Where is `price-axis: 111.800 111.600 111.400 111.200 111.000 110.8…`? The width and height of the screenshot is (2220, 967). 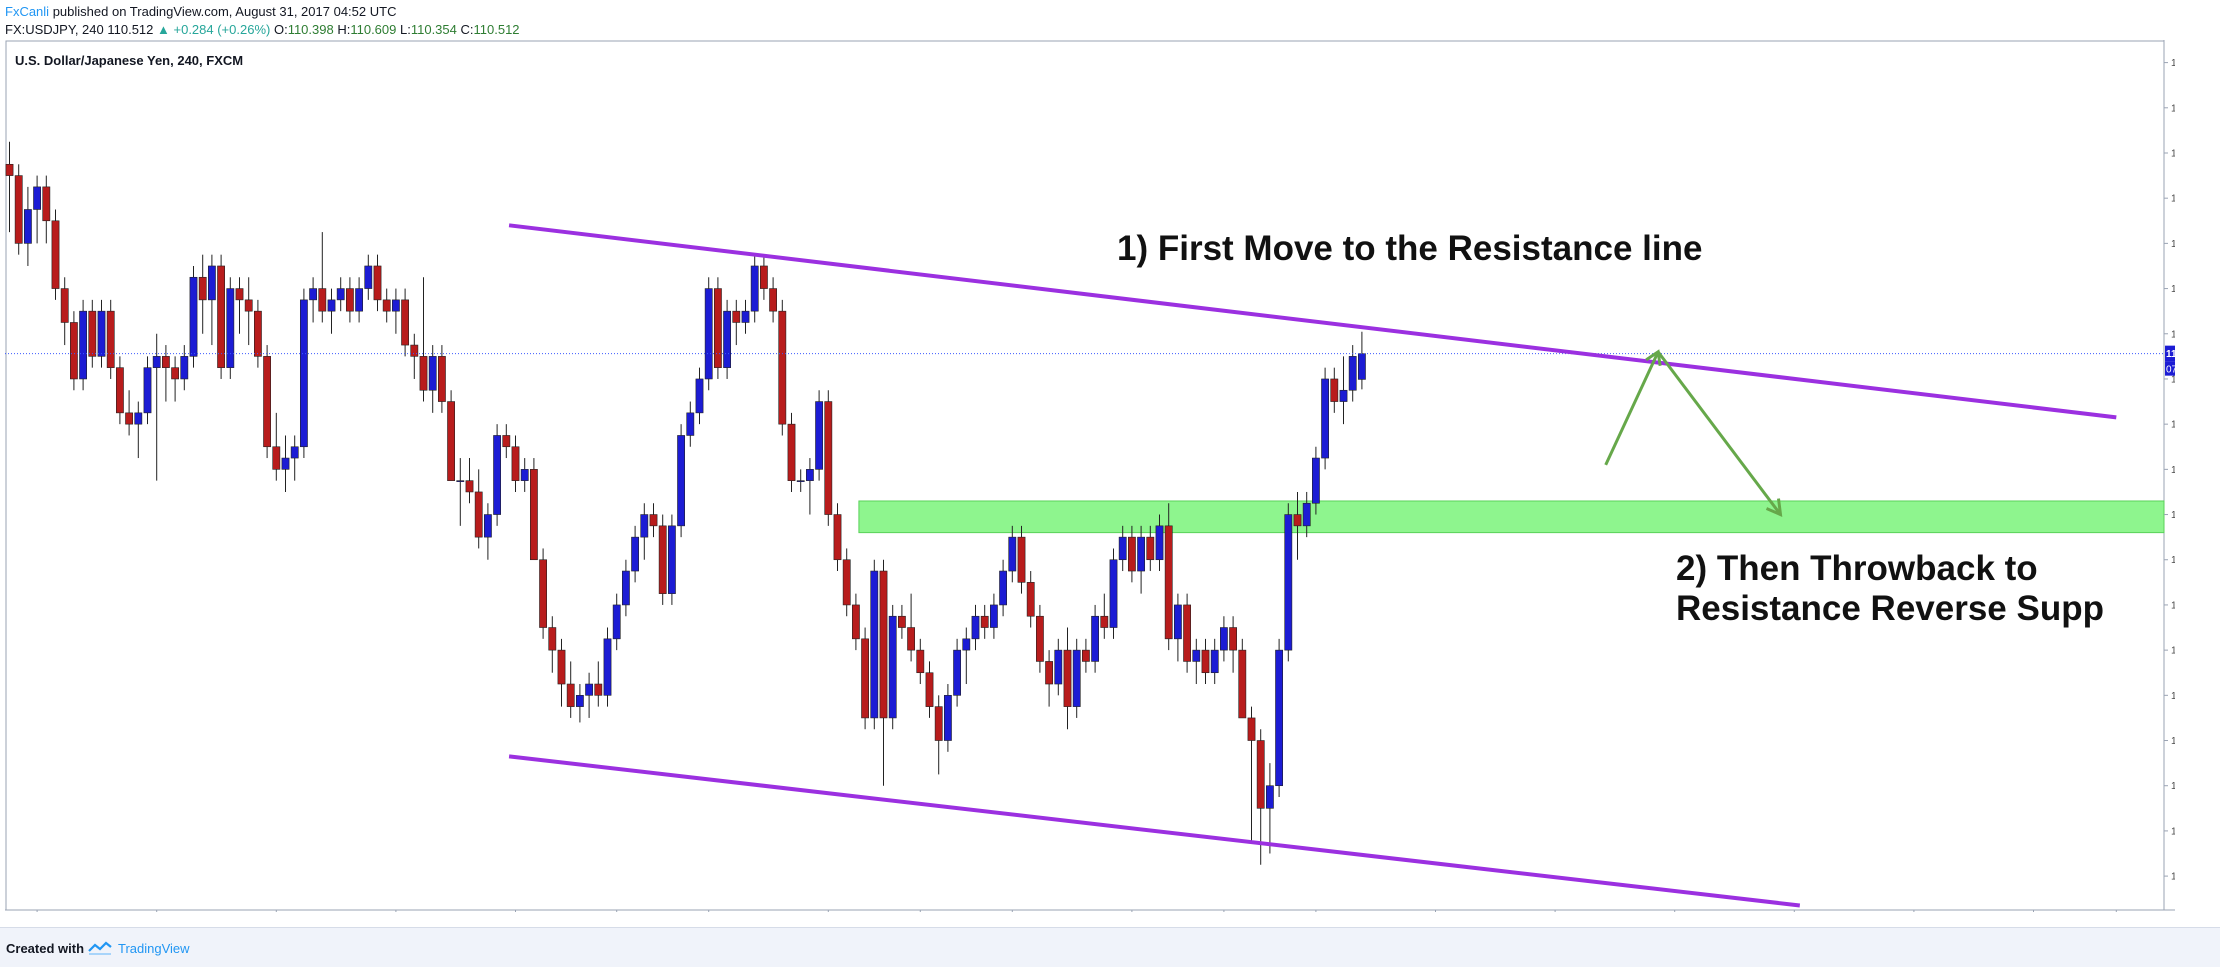
price-axis: 111.800 111.600 111.400 111.200 111.000 110.8… is located at coordinates (2169, 470).